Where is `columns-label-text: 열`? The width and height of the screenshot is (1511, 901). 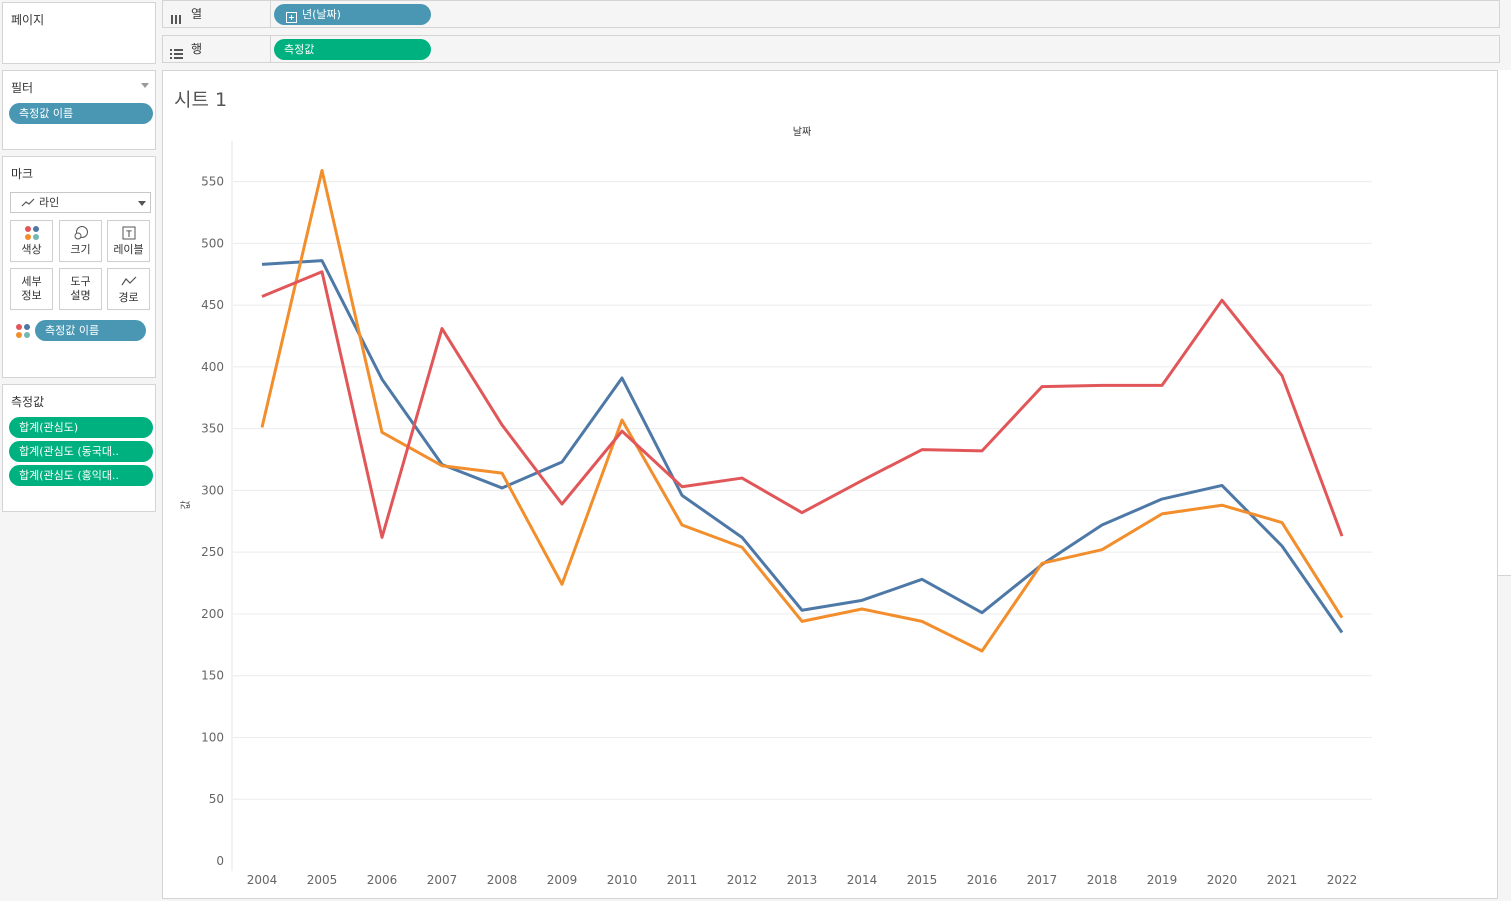 columns-label-text: 열 is located at coordinates (197, 14).